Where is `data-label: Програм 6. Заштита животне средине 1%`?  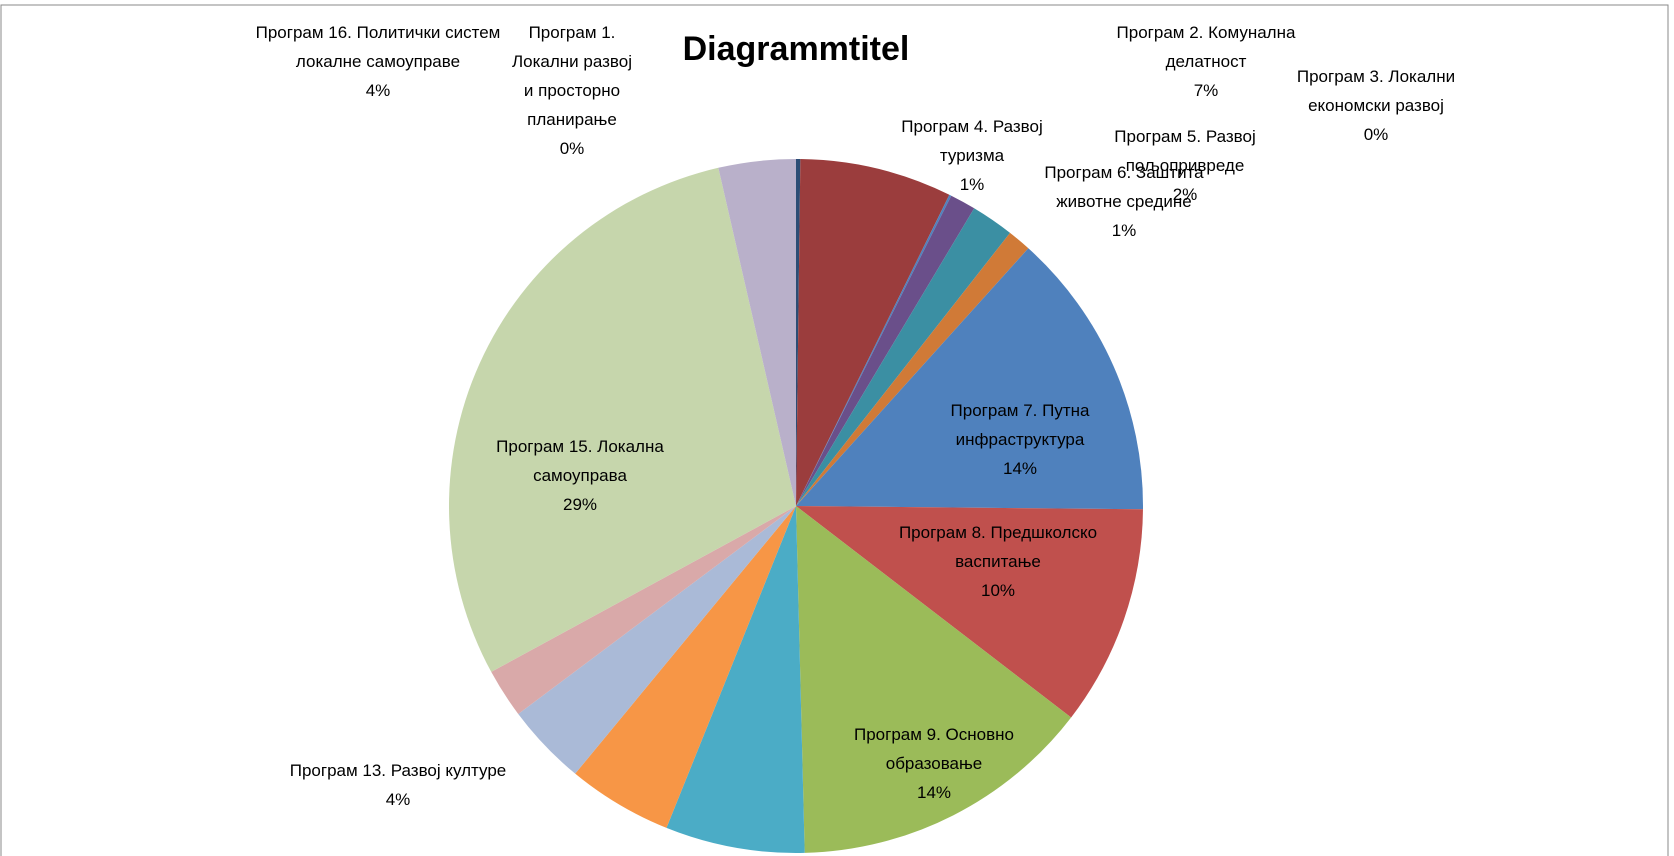
data-label: Програм 6. Заштита животне средине 1% is located at coordinates (1124, 201).